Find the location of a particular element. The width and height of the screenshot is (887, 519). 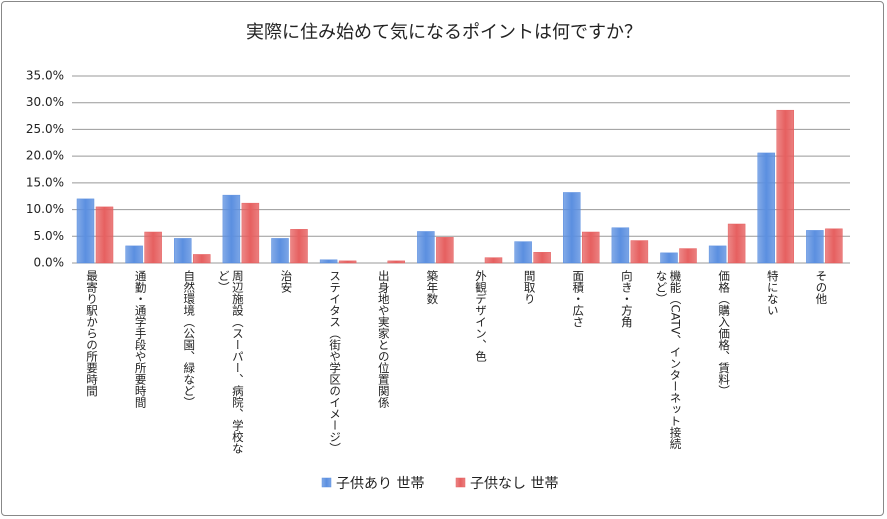

y-tick-label: 25.0% is located at coordinates (45, 129).